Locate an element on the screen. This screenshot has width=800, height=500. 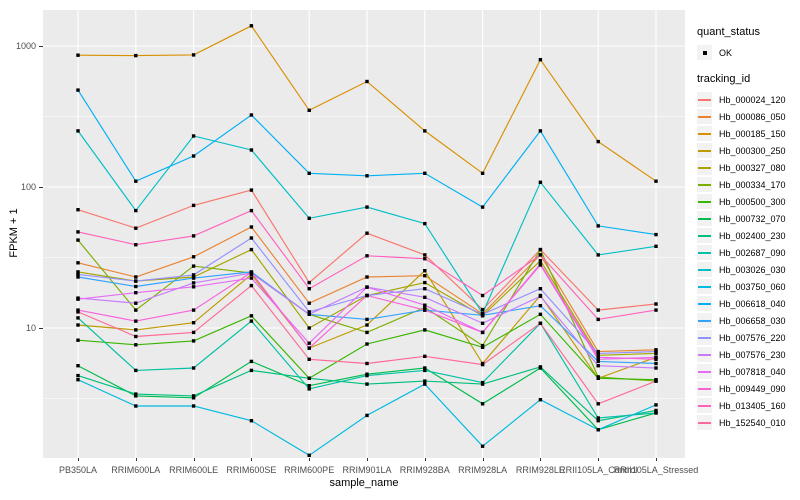
x-tick-label: PB350LA is located at coordinates (78, 470).